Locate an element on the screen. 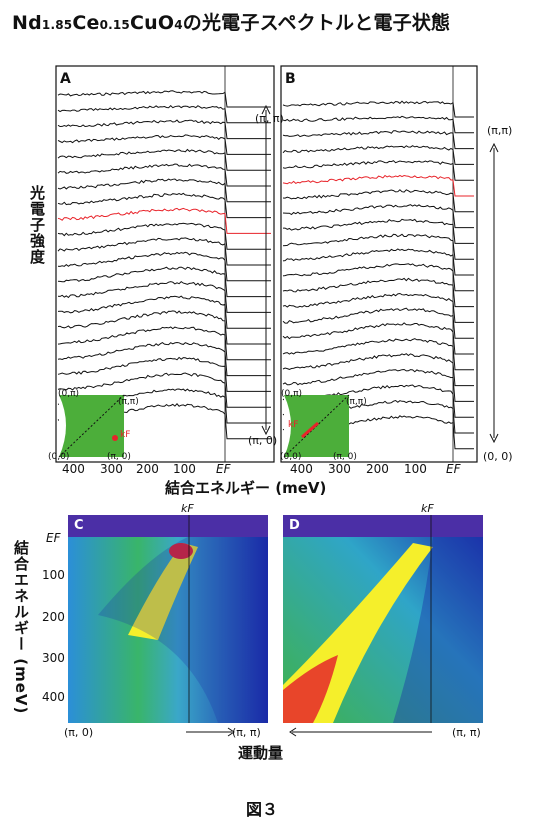  panel-c-kf-label: kF is located at coordinates (187, 508).